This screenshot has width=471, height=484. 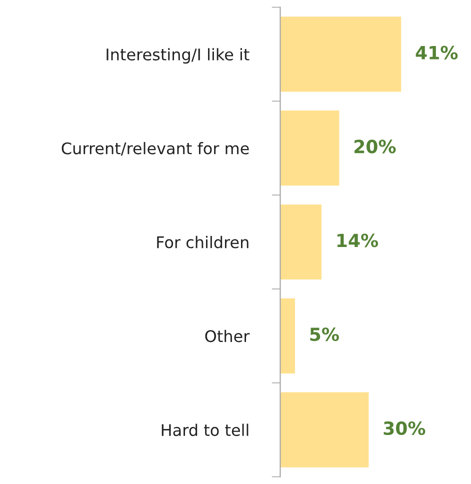 I want to click on data-label: 14%, so click(x=357, y=241).